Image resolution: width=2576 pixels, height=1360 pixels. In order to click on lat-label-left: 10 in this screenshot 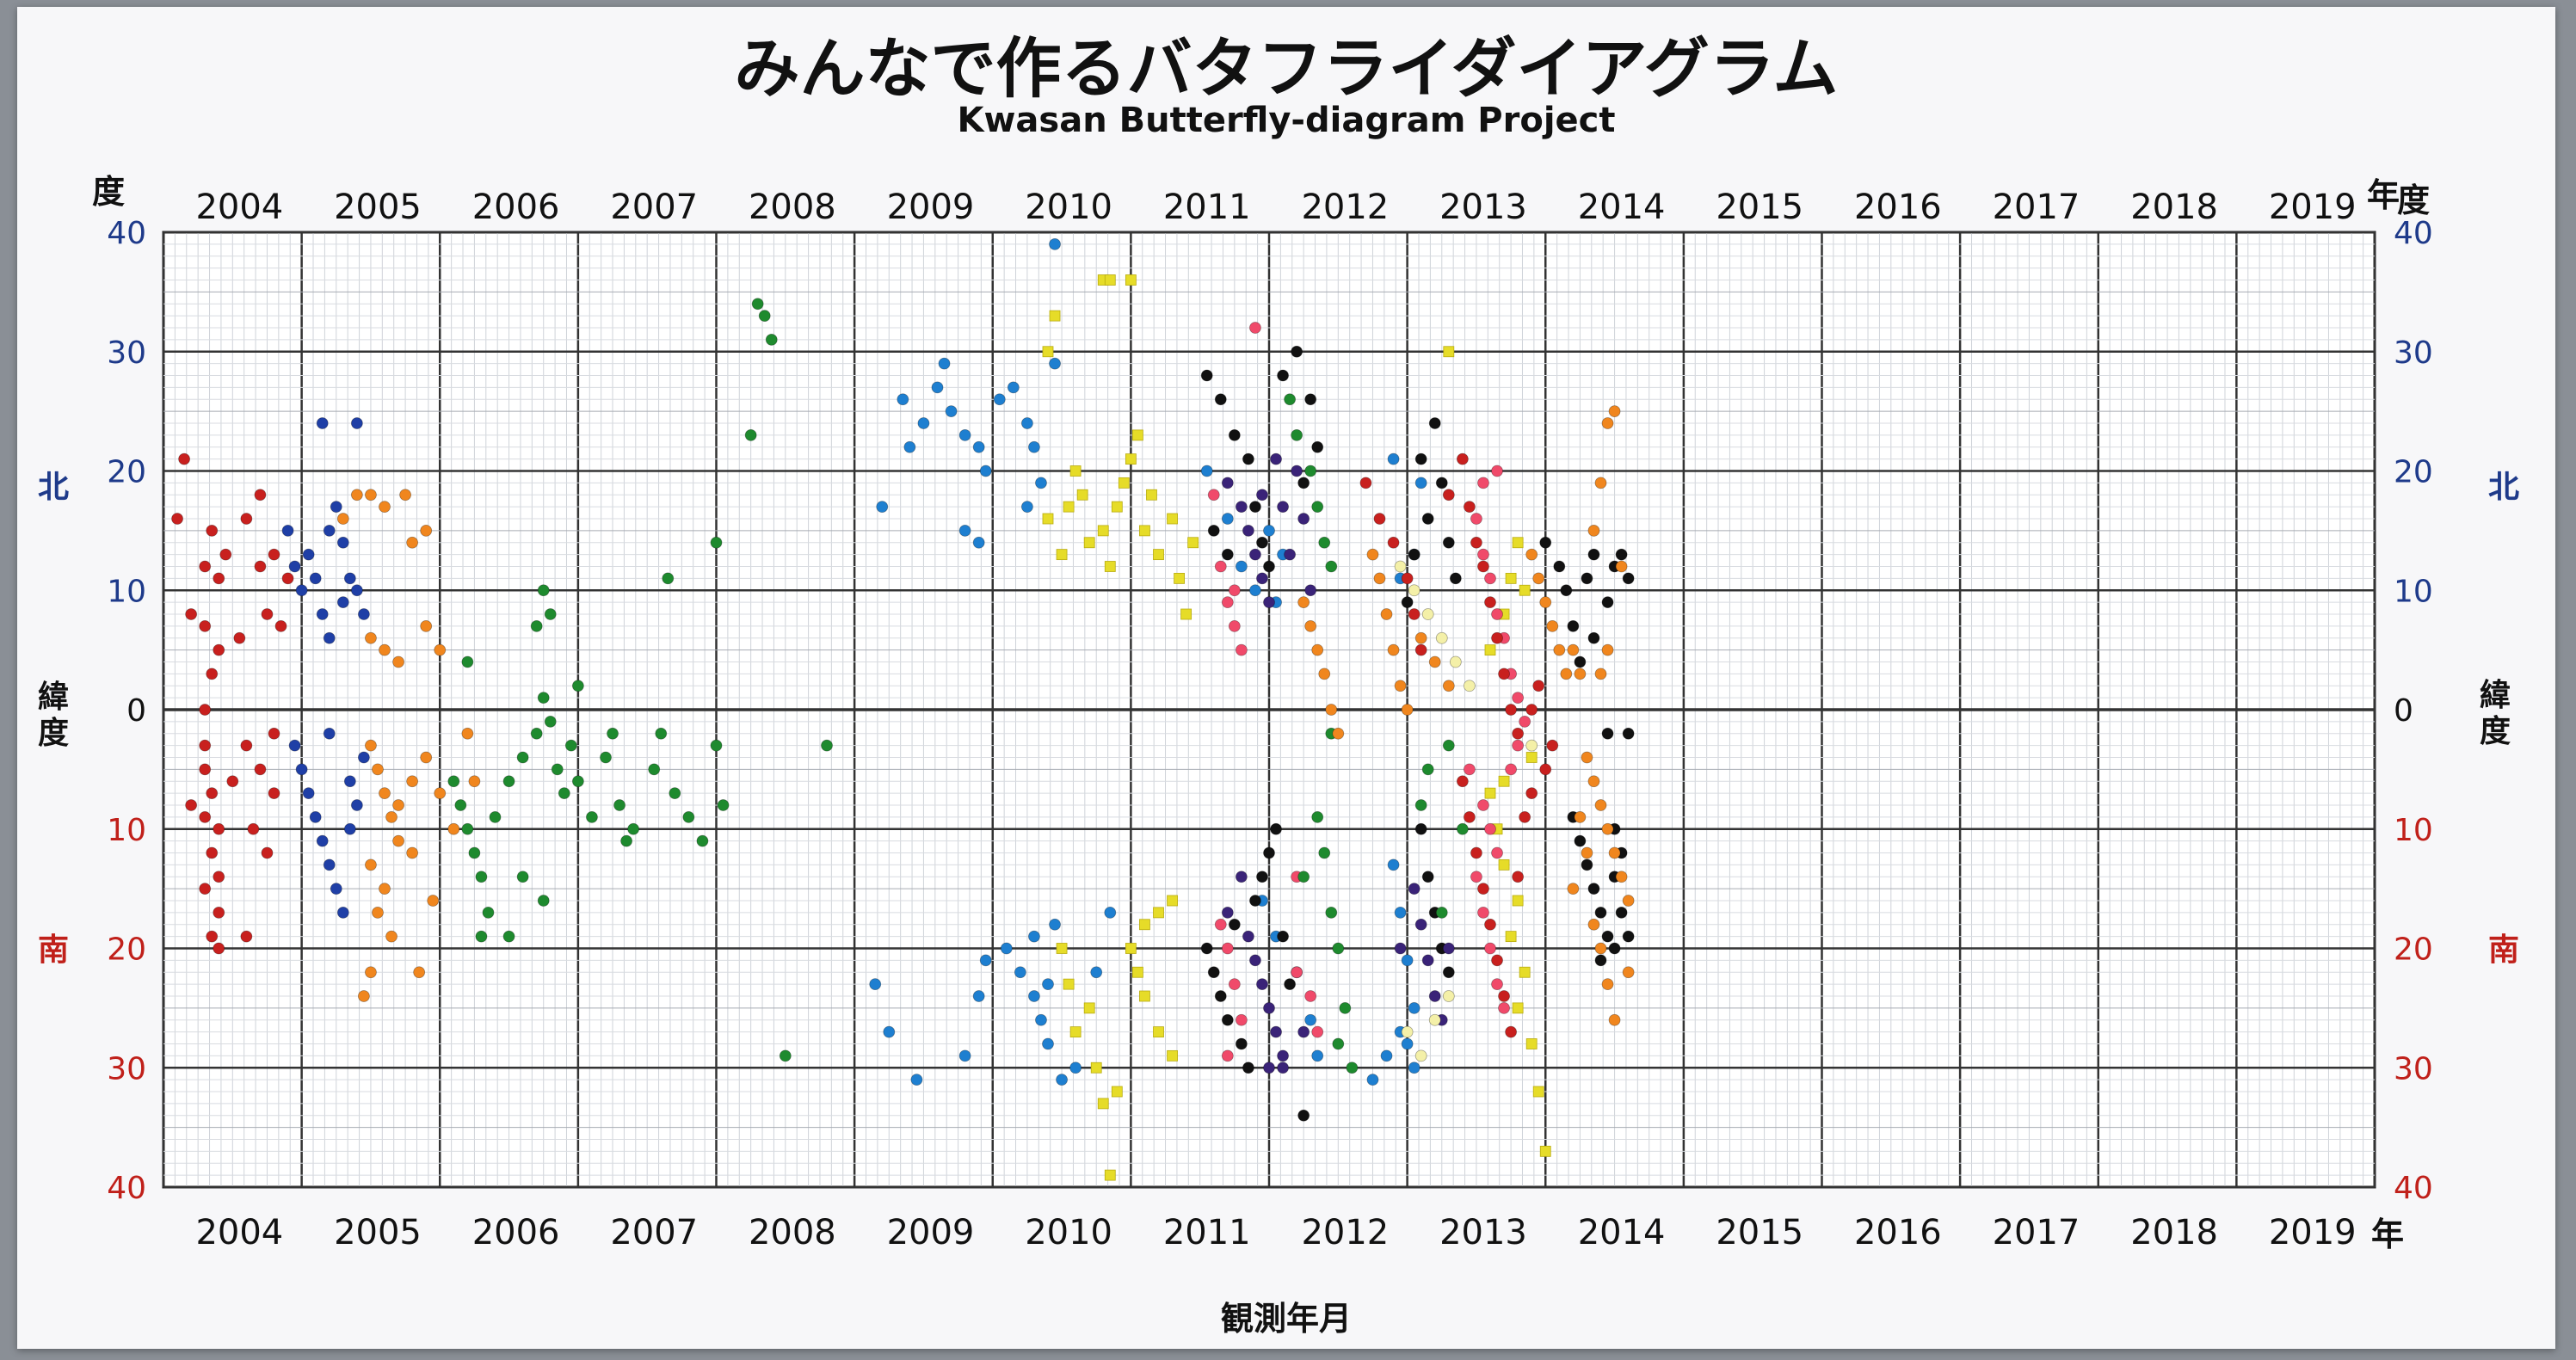, I will do `click(127, 592)`.